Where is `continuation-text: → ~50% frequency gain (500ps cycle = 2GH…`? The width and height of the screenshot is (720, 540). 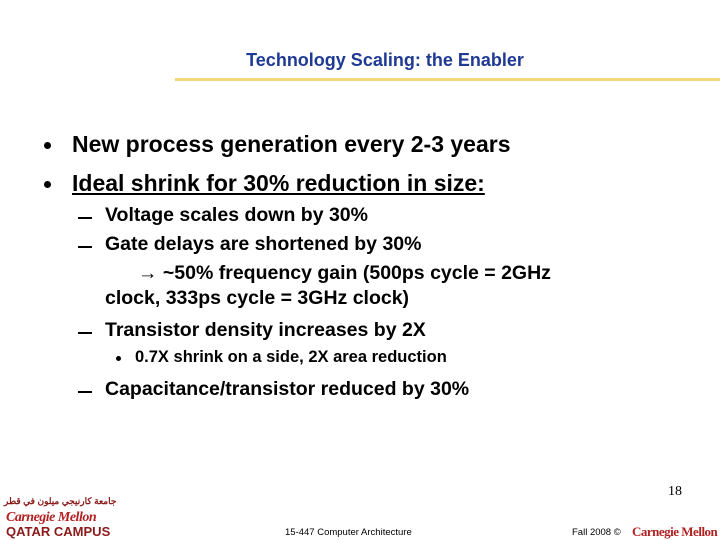
continuation-text: → ~50% frequency gain (500ps cycle = 2GH… is located at coordinates (344, 273).